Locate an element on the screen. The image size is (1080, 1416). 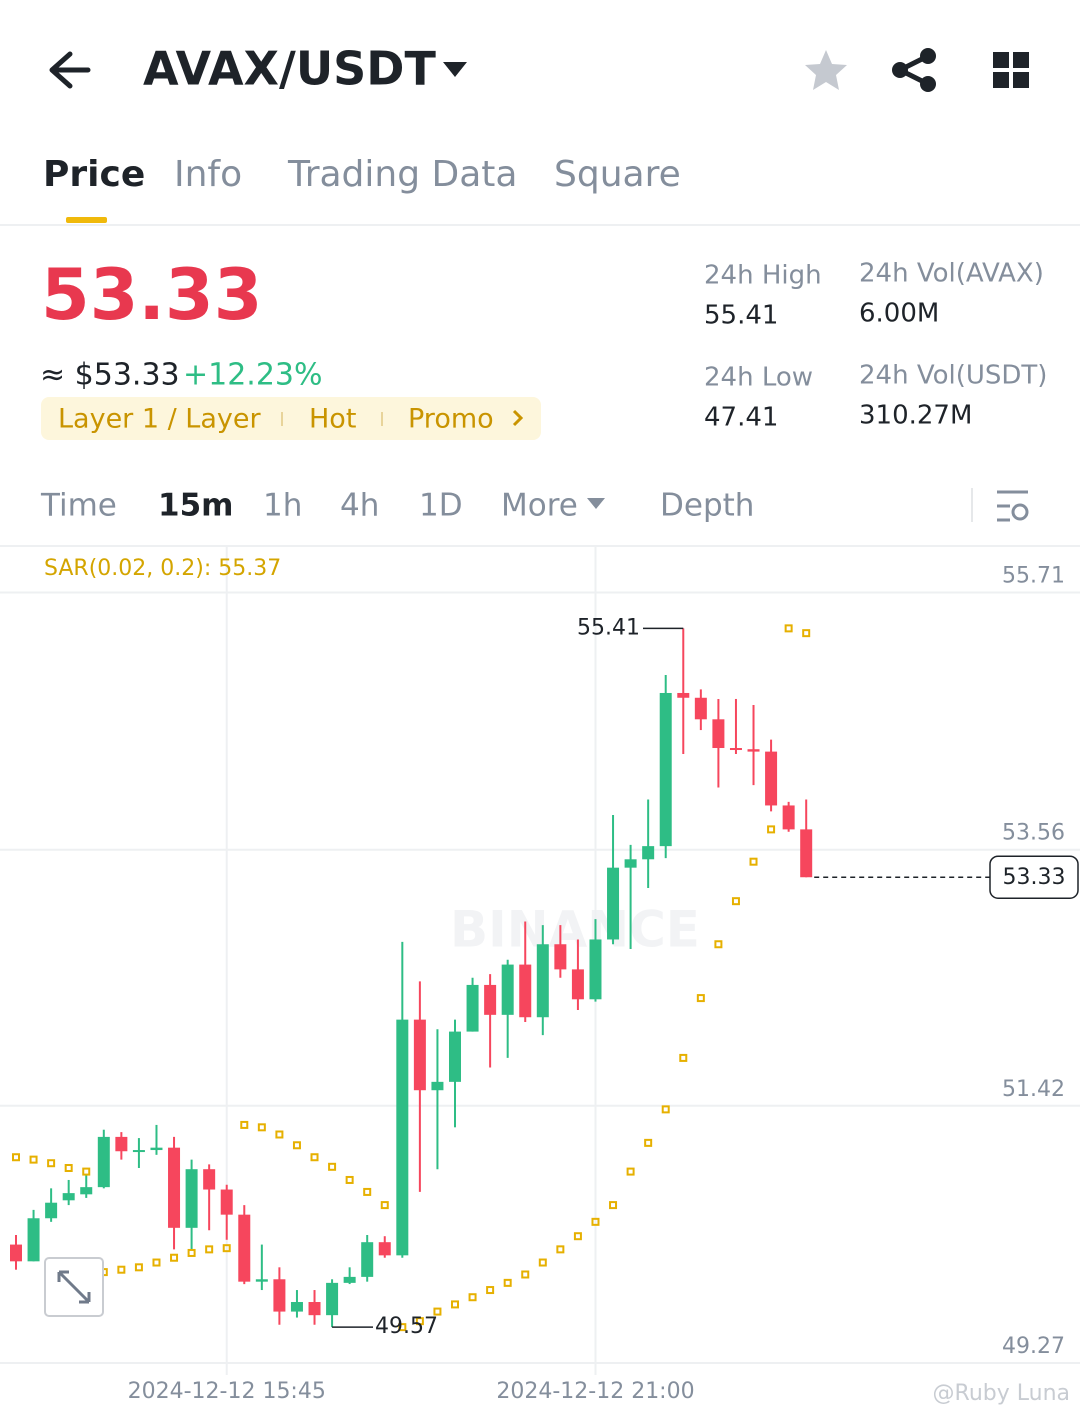
pair-dropdown is located at coordinates (455, 69).